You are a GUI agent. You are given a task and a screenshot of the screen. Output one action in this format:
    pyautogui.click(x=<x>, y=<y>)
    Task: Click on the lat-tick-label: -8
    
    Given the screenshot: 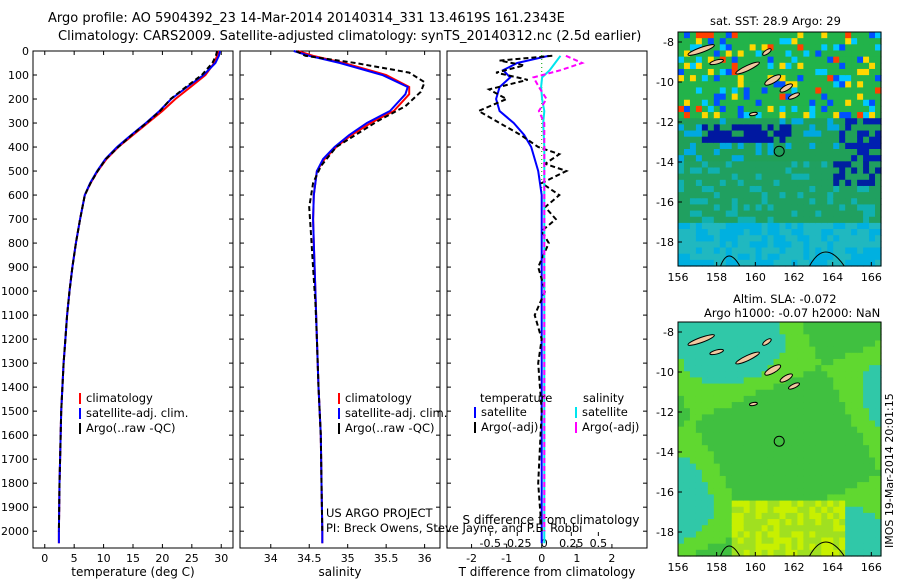 What is the action you would take?
    pyautogui.click(x=668, y=42)
    